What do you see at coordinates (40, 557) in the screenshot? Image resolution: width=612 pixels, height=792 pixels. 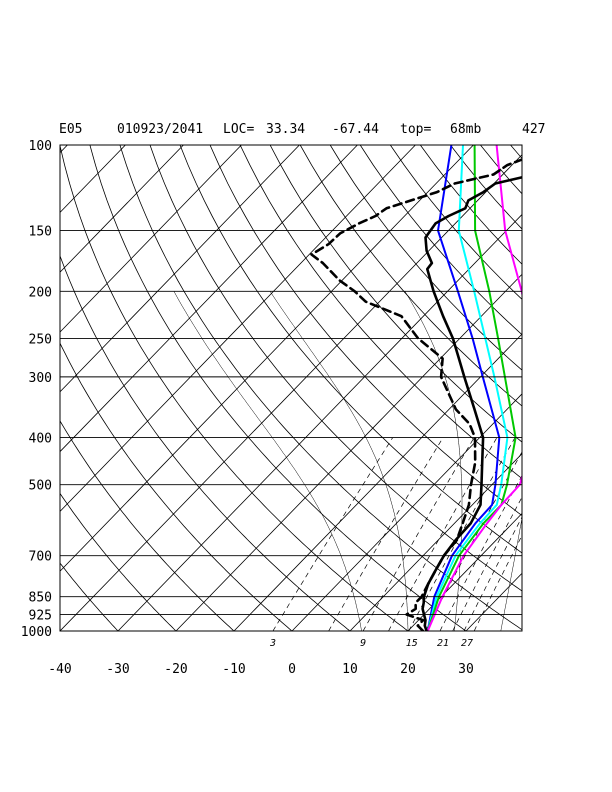 I see `pressure-tick-label: 700` at bounding box center [40, 557].